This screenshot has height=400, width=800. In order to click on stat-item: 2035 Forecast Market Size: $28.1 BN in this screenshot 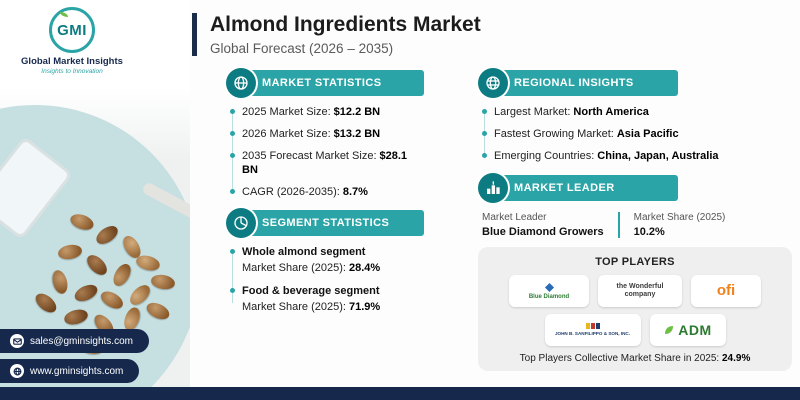, I will do `click(327, 163)`.